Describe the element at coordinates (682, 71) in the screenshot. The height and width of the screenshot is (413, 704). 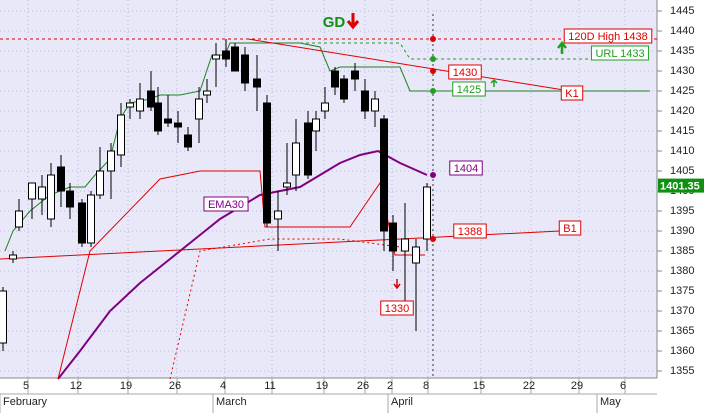
I see `y-tick-label: 1430` at that location.